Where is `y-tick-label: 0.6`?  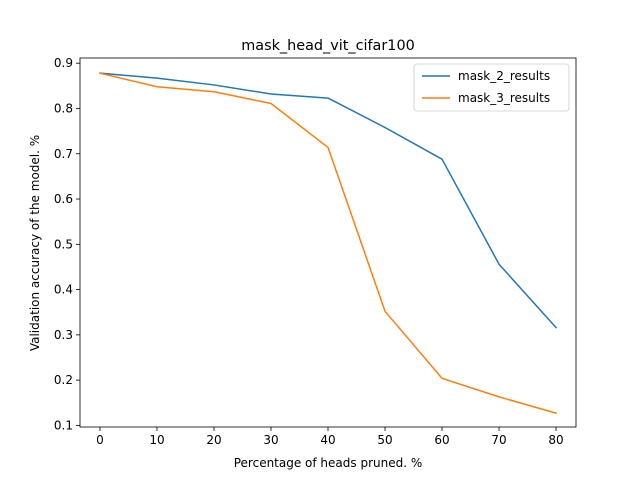
y-tick-label: 0.6 is located at coordinates (63, 199).